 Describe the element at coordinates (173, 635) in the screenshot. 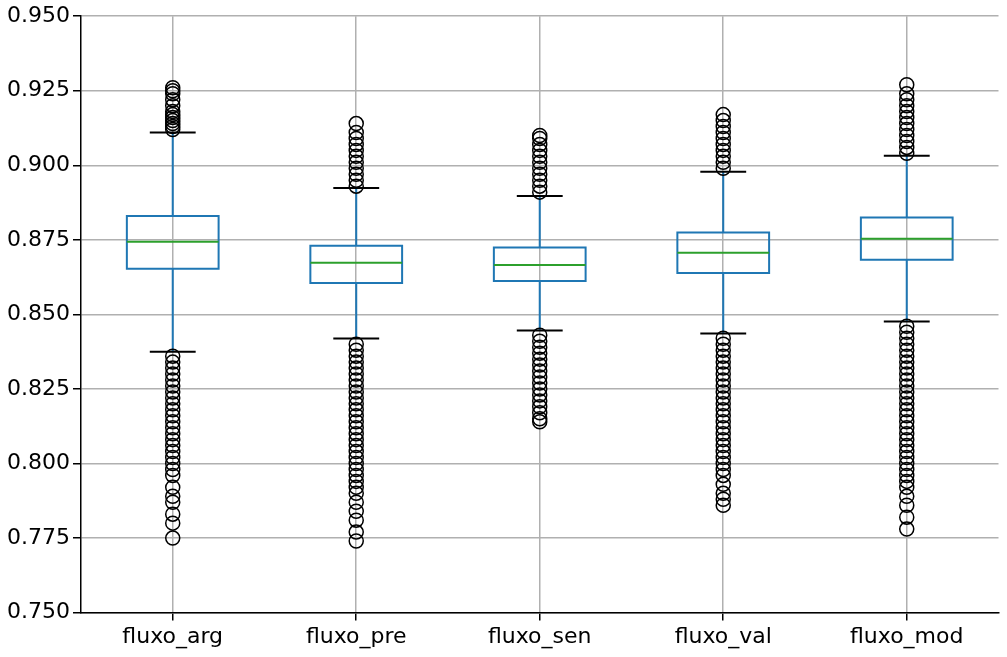

I see `x-tick-label: fluxo_arg` at that location.